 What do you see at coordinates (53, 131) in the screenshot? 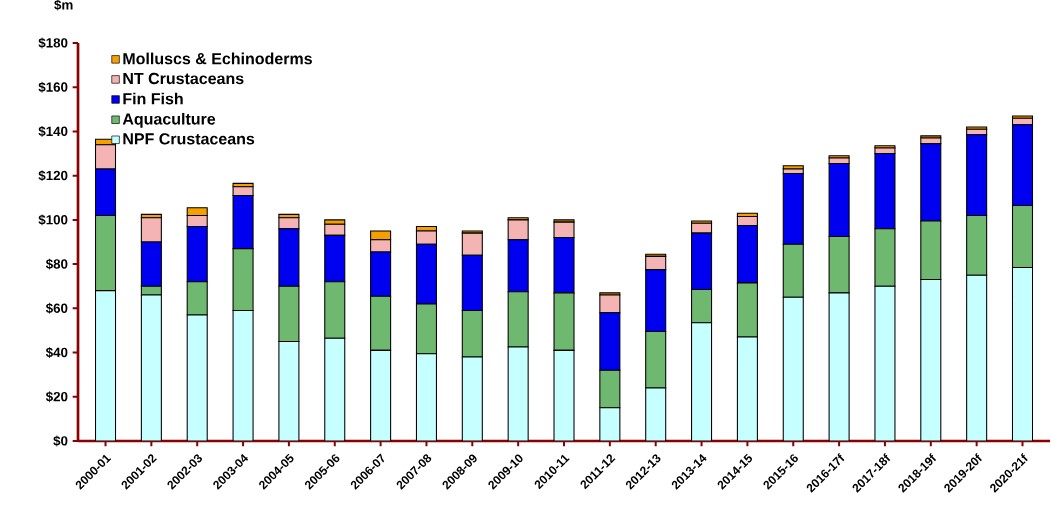
I see `y-tick-label: $140` at bounding box center [53, 131].